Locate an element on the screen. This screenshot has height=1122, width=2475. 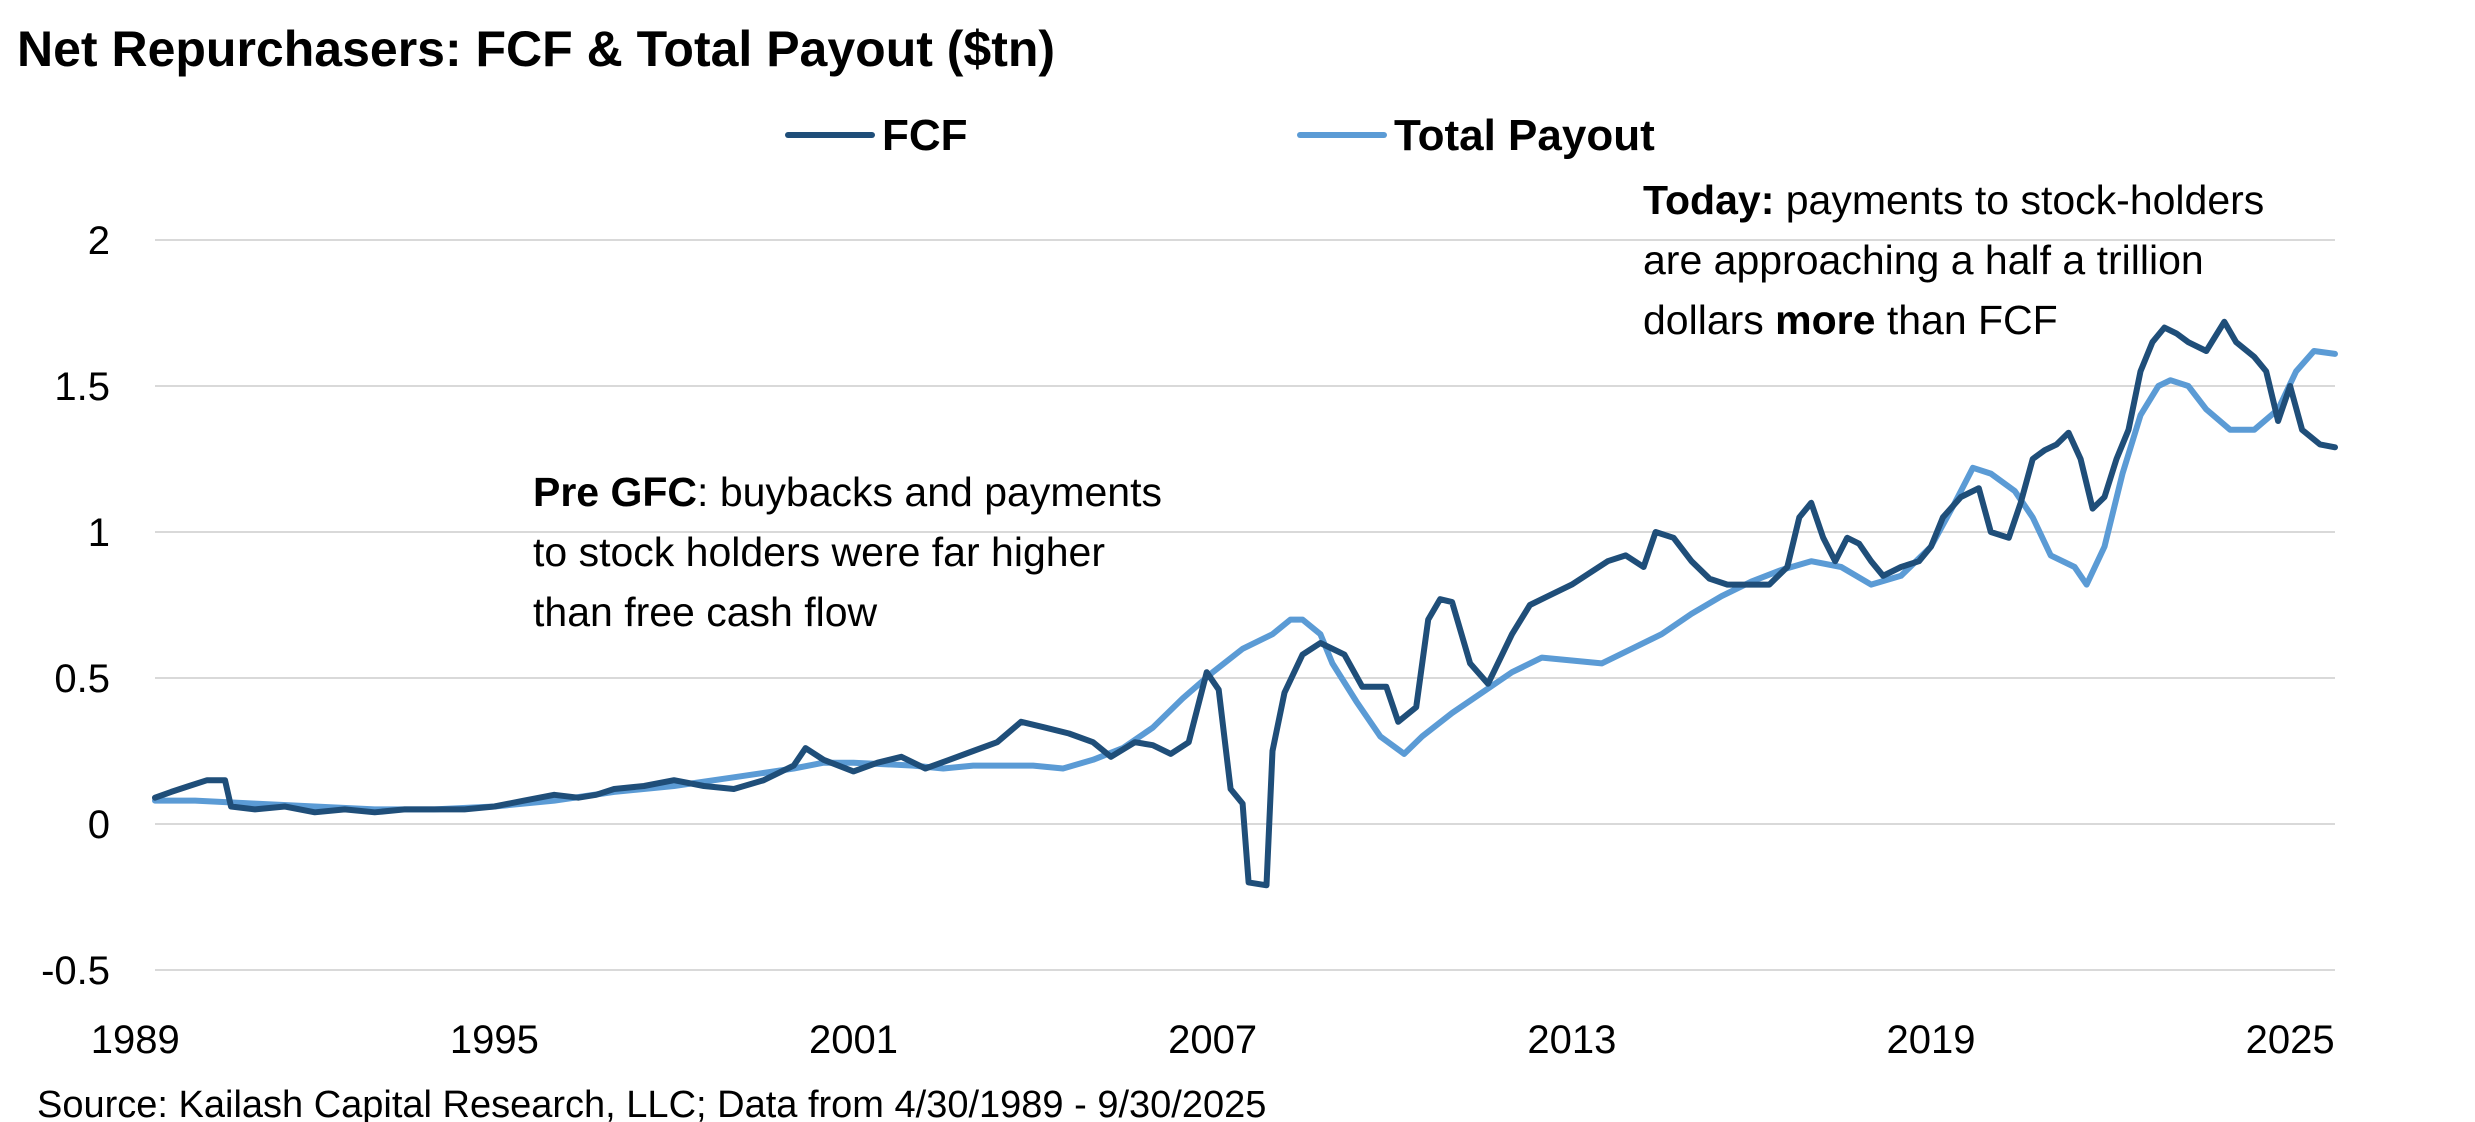
x-tick-label: 2001 is located at coordinates (853, 1040).